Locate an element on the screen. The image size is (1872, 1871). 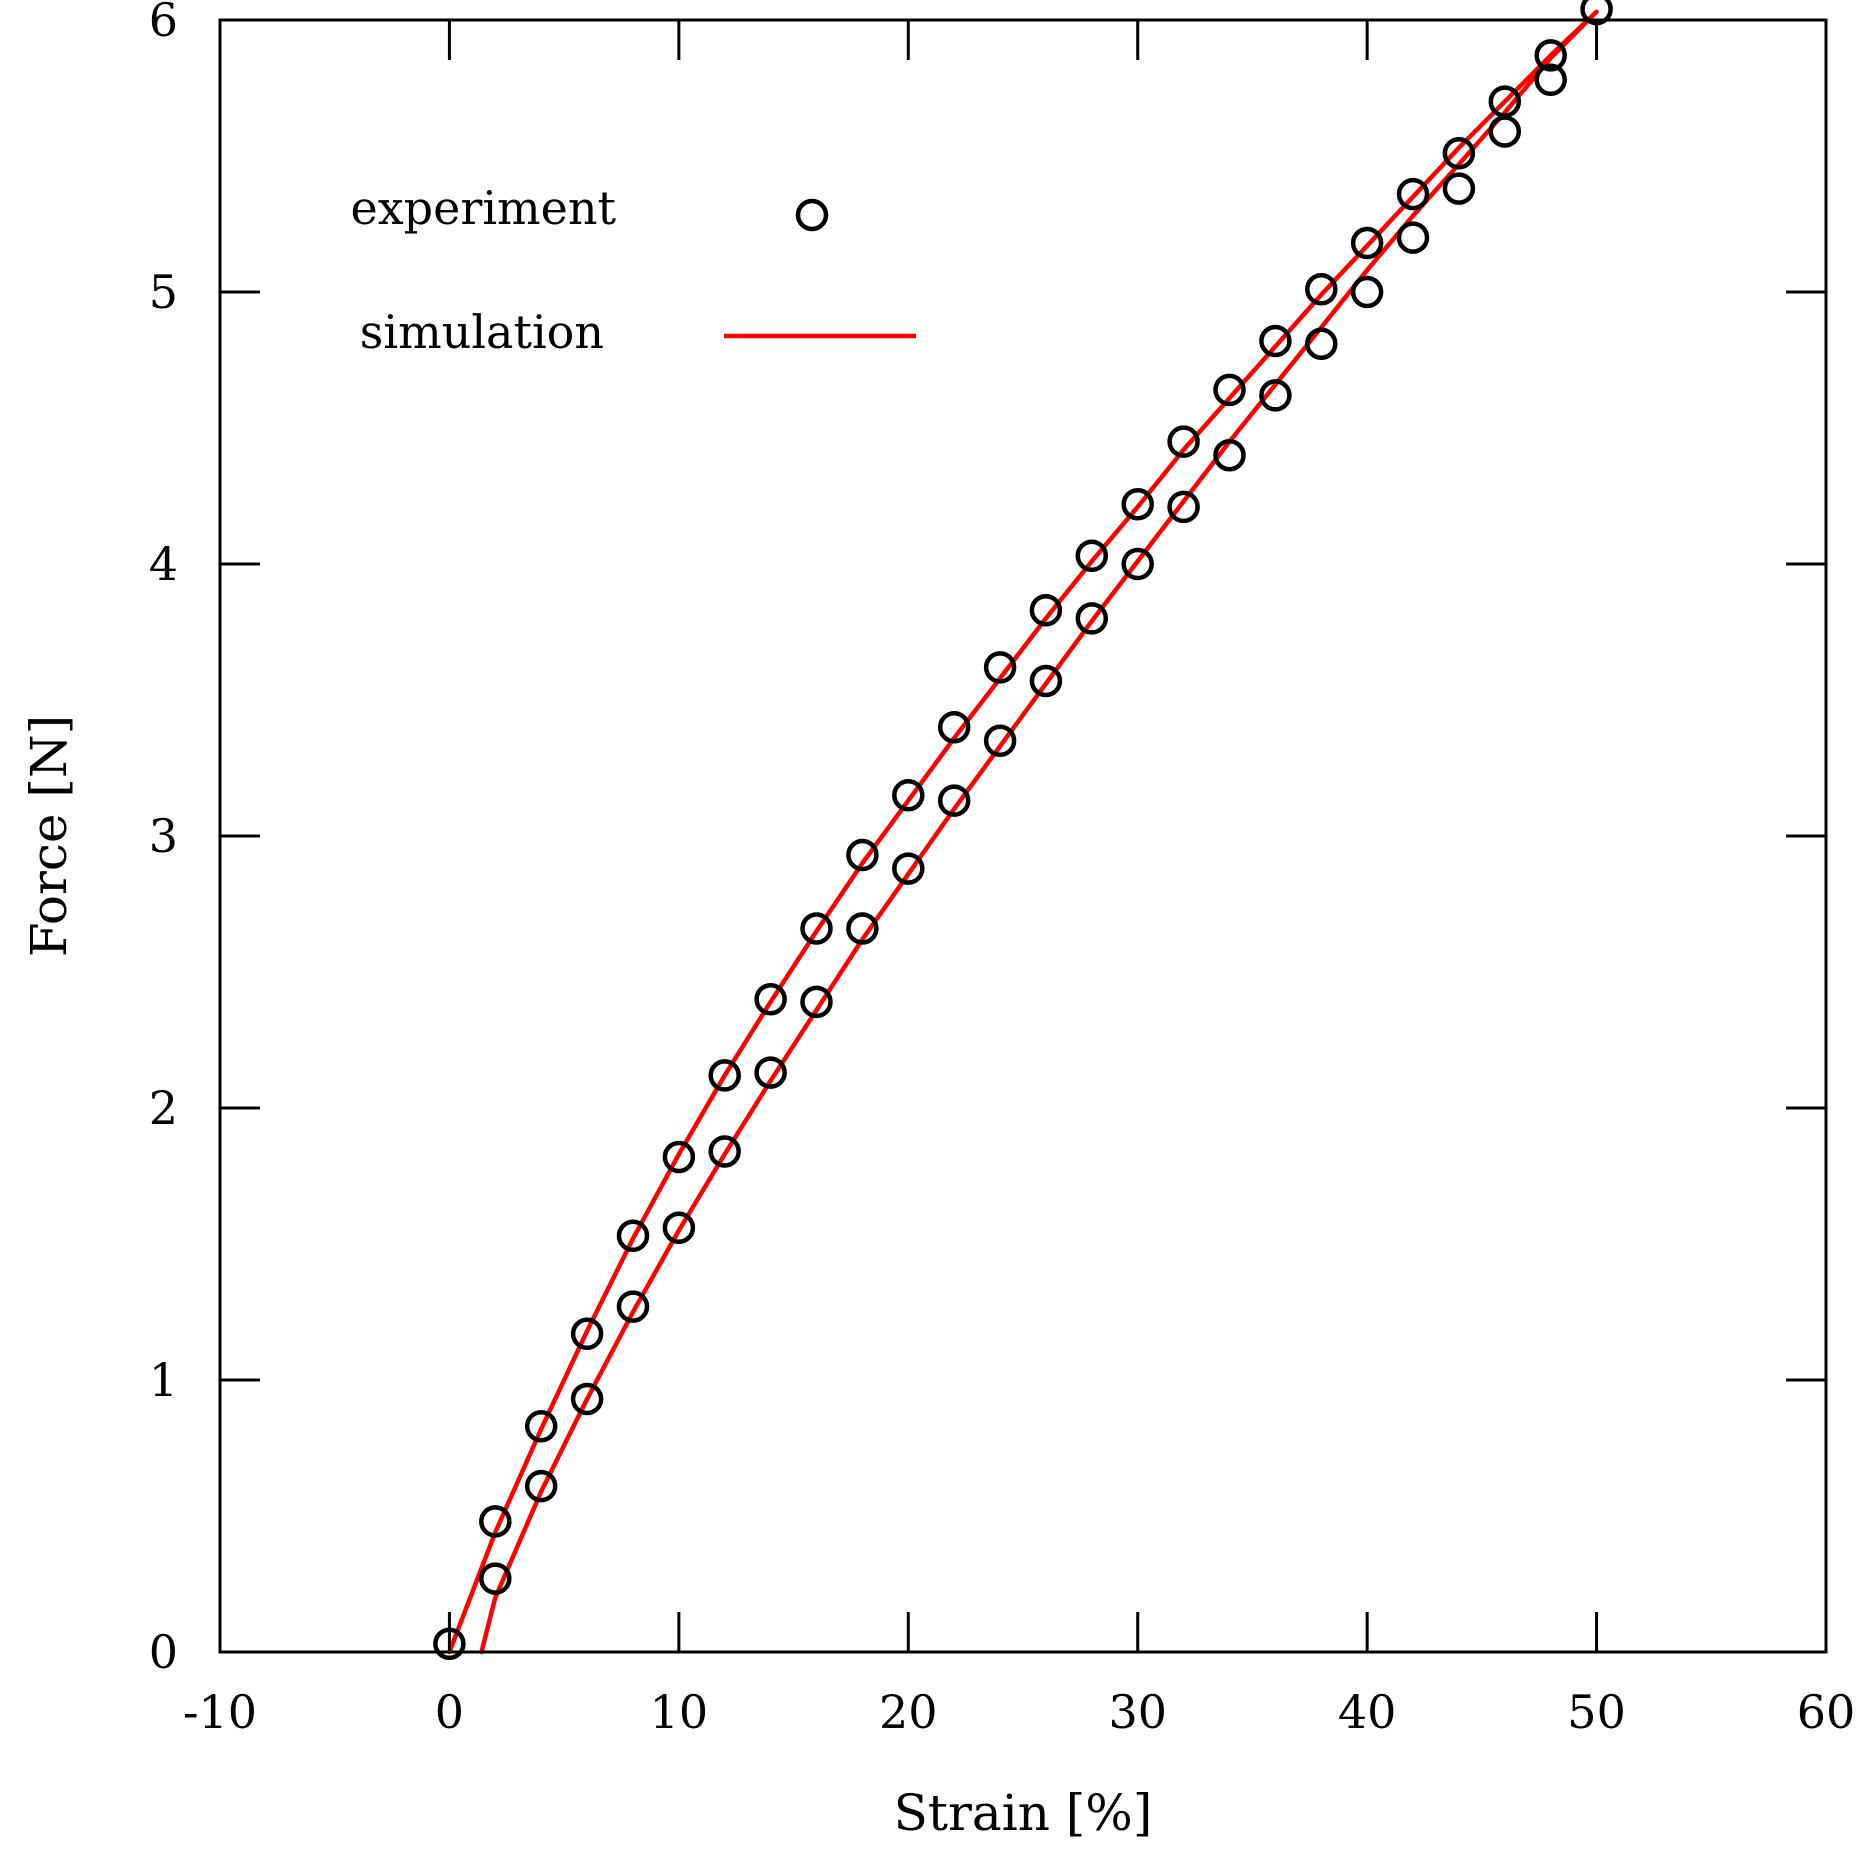
legend: experiment simulation is located at coordinates (633, 270).